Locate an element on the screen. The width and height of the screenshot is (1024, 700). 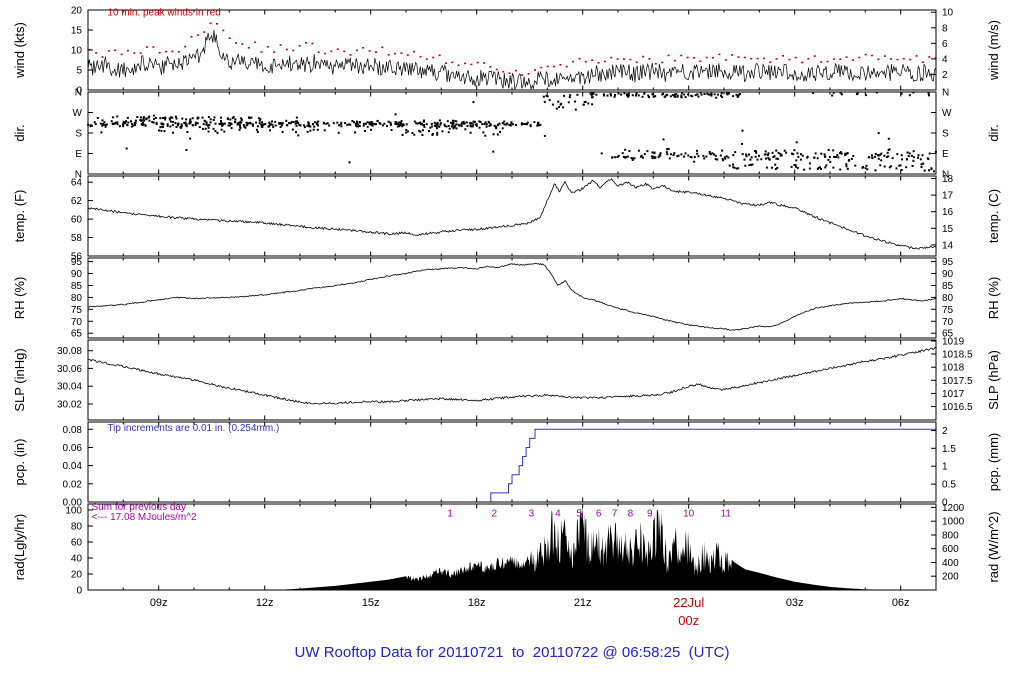
svg-text: SLP (inHg) is located at coordinates (19, 379).